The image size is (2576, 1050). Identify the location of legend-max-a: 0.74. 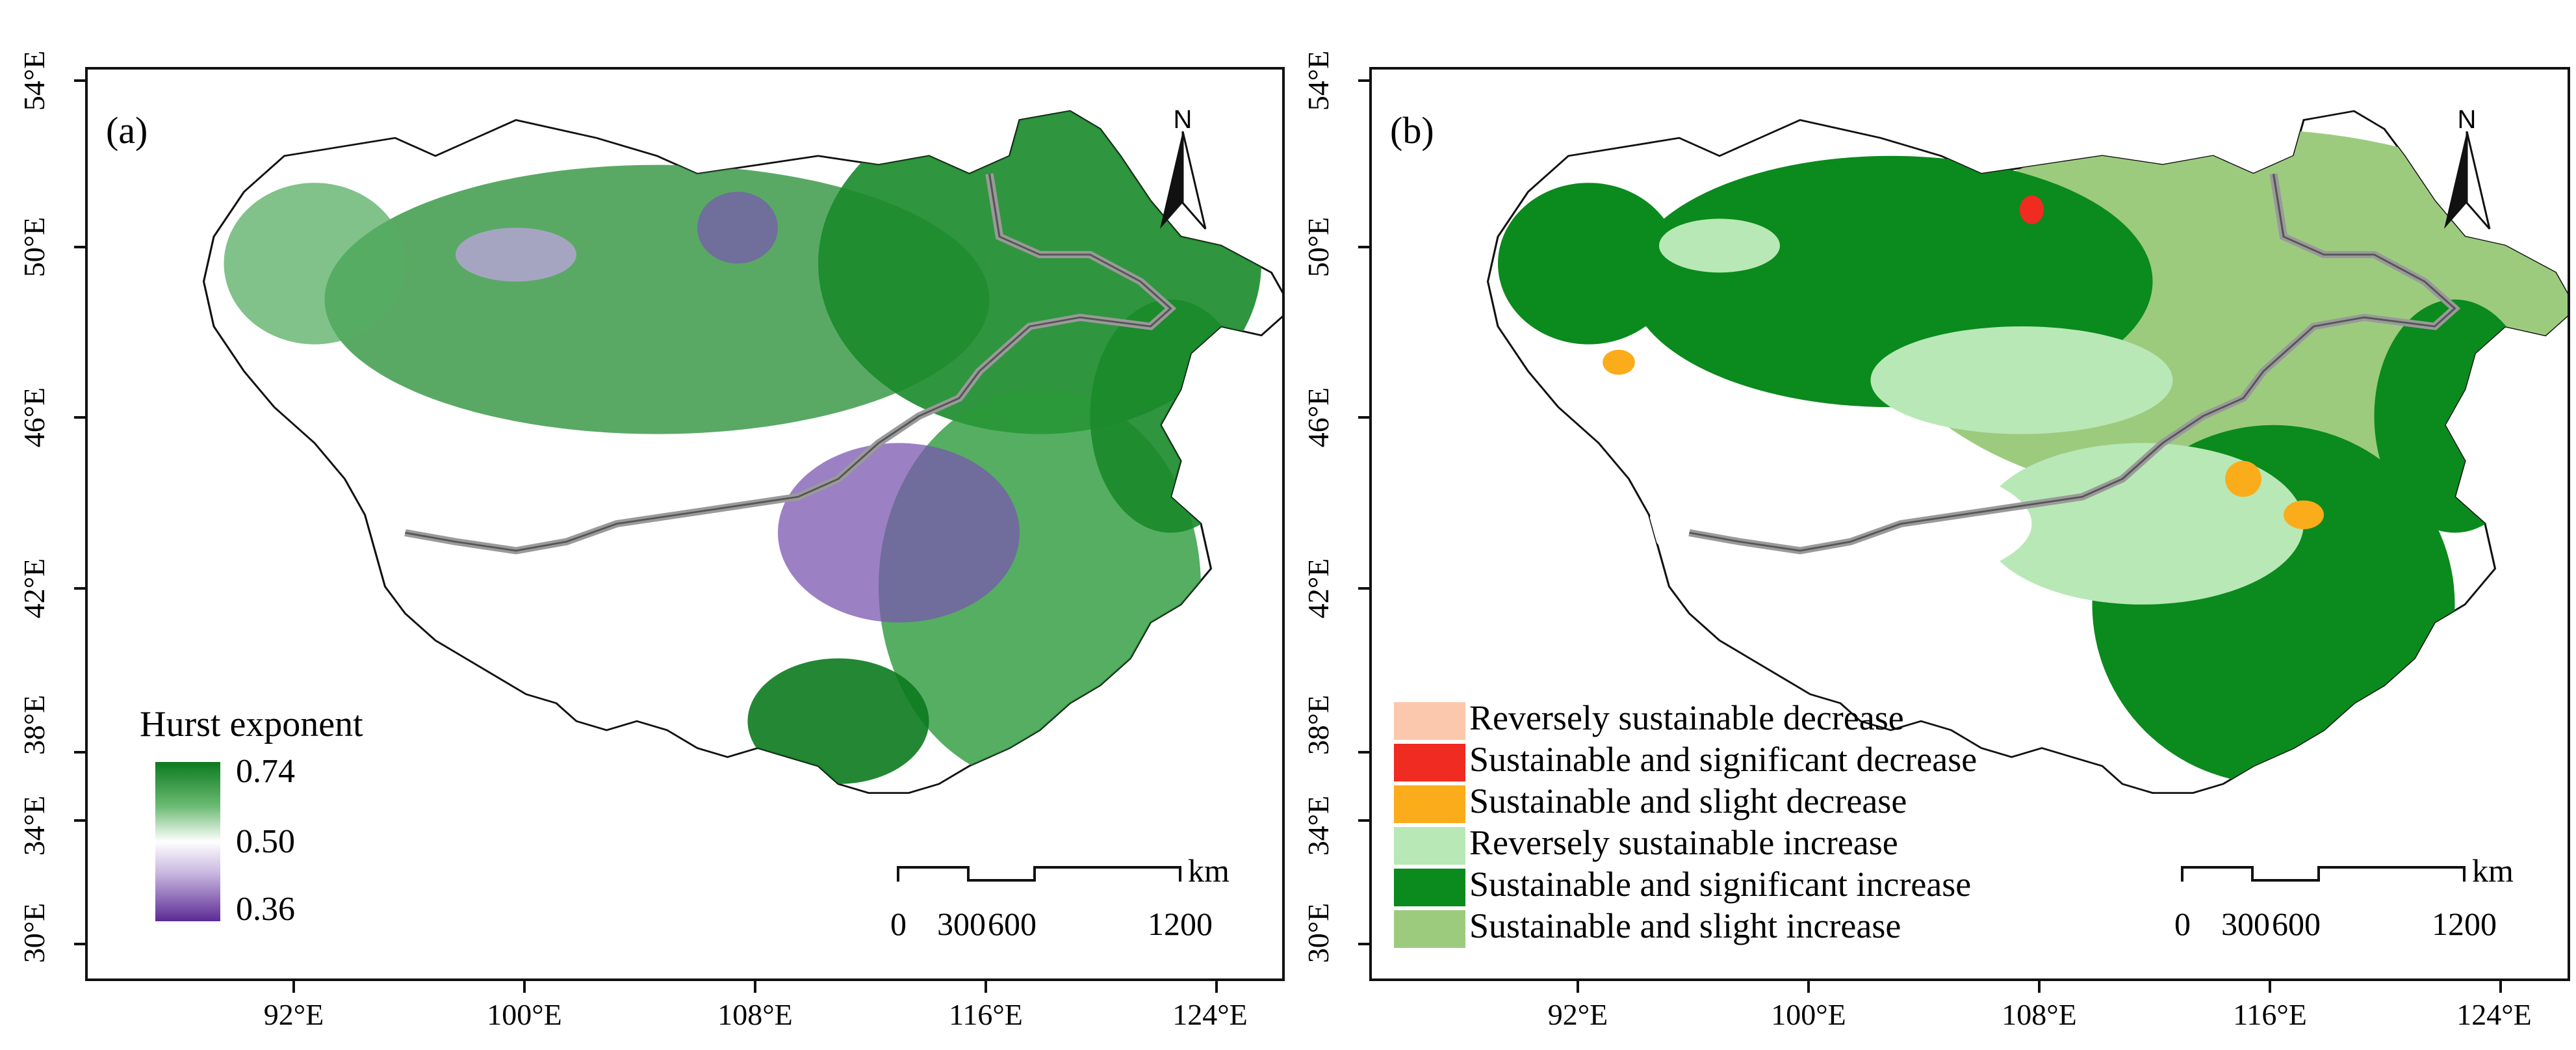
(265, 771).